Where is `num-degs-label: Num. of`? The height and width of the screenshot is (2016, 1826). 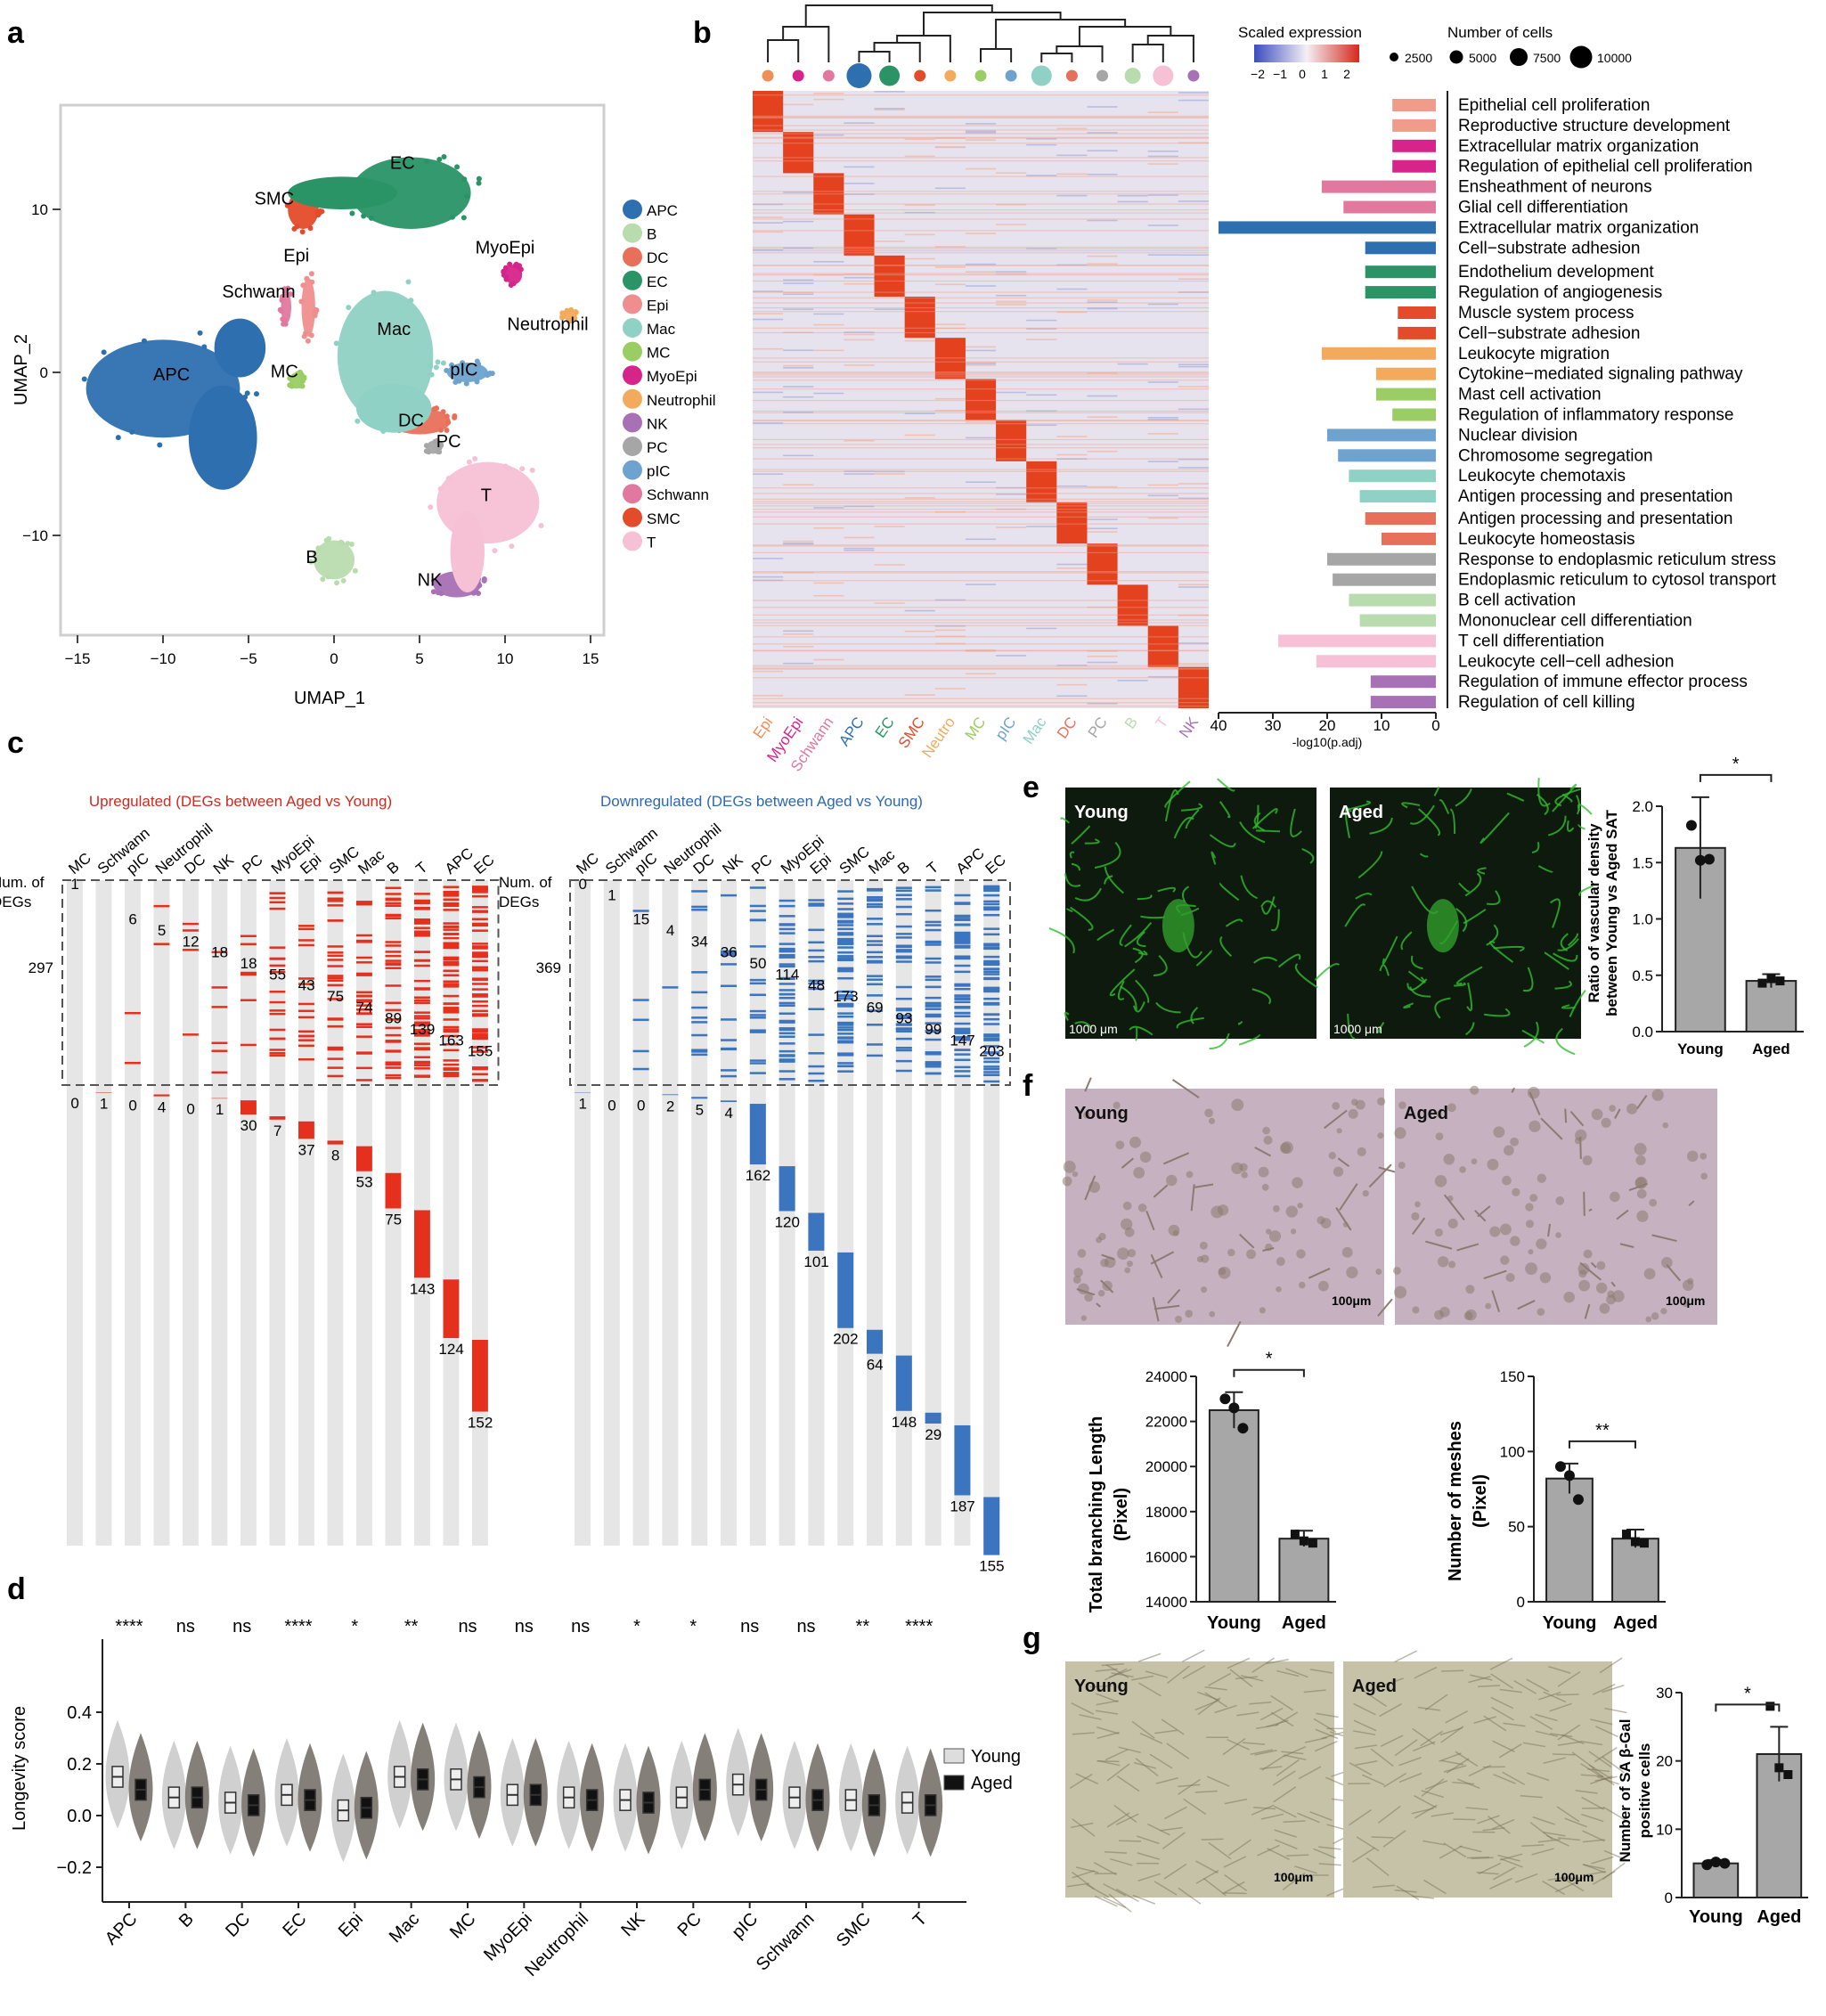
num-degs-label: Num. of is located at coordinates (525, 882).